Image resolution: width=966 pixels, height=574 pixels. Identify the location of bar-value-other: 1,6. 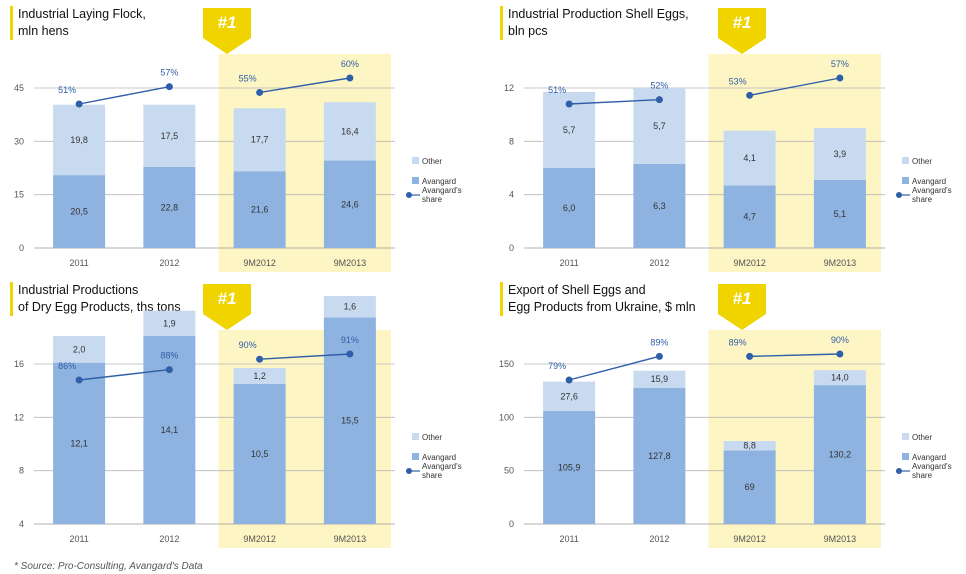
(350, 307).